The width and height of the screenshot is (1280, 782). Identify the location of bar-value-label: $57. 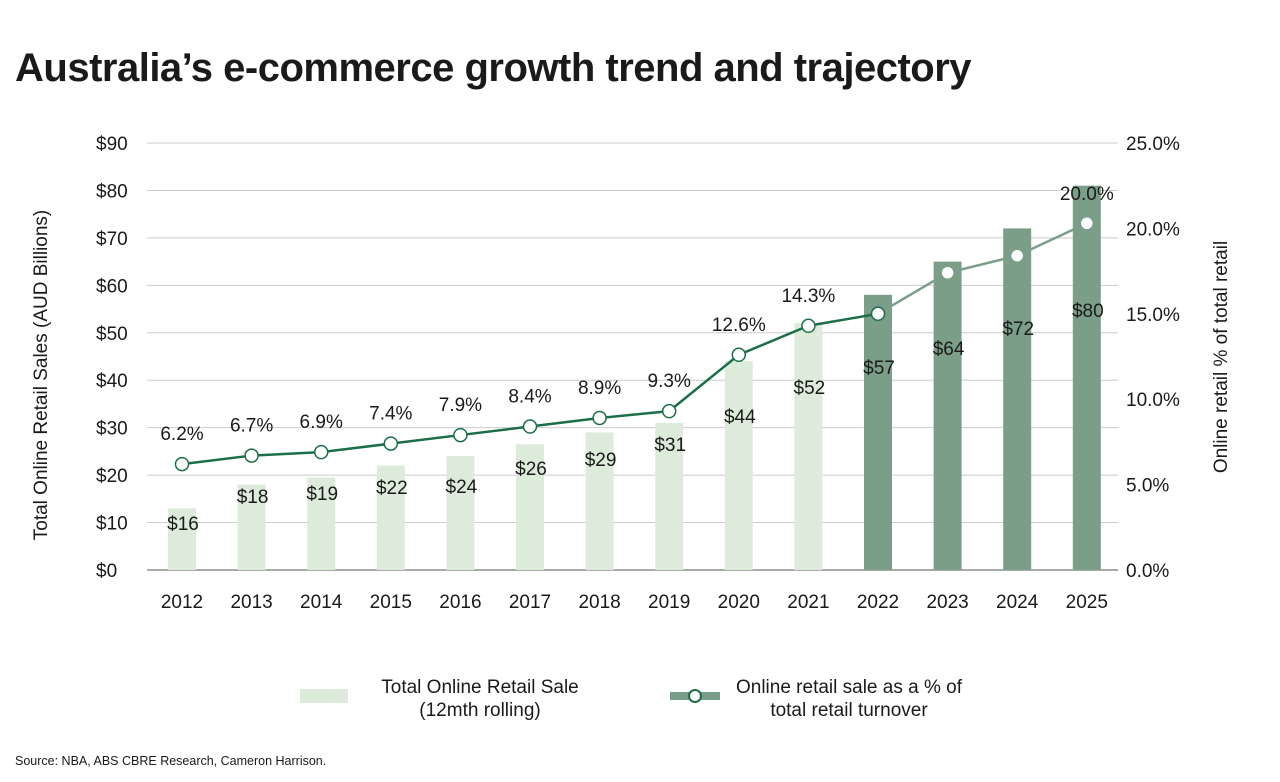
(879, 368).